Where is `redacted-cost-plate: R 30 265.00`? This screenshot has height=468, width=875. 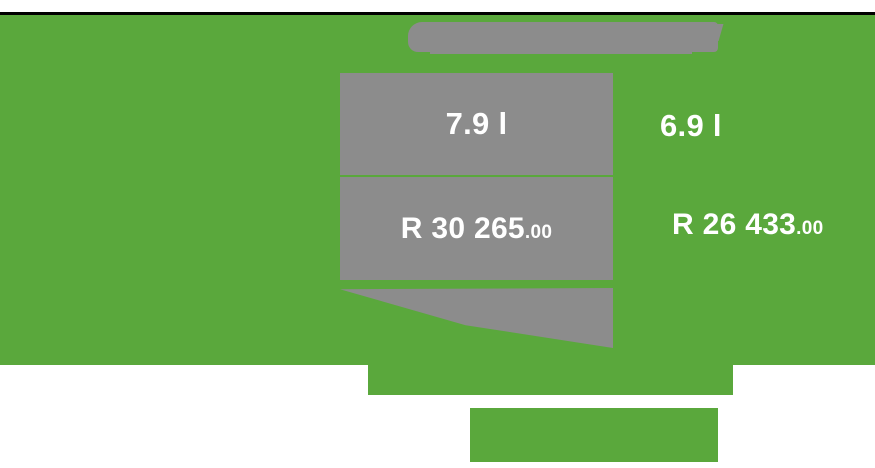
redacted-cost-plate: R 30 265.00 is located at coordinates (476, 228).